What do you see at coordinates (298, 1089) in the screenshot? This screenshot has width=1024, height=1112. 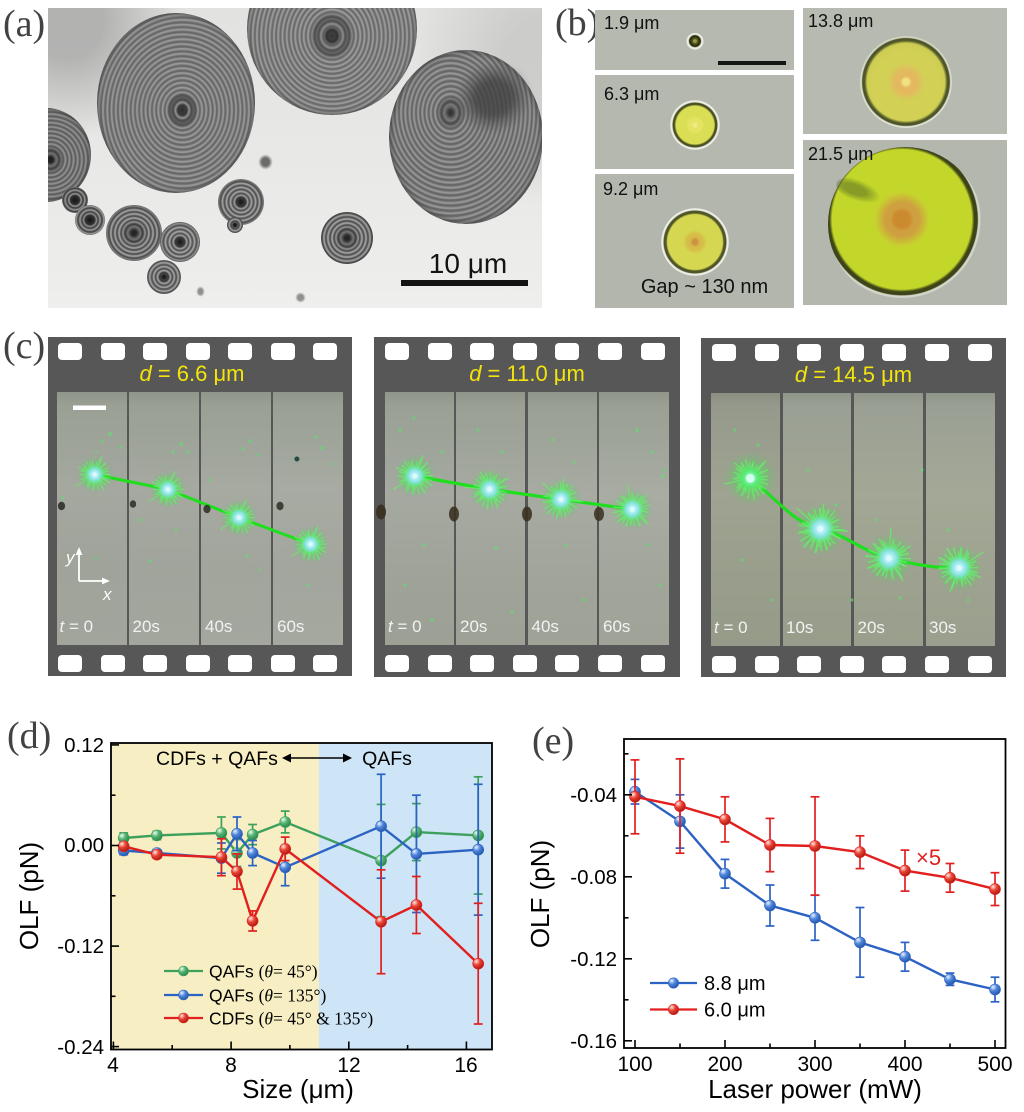 I see `svg-text: Size (μm)` at bounding box center [298, 1089].